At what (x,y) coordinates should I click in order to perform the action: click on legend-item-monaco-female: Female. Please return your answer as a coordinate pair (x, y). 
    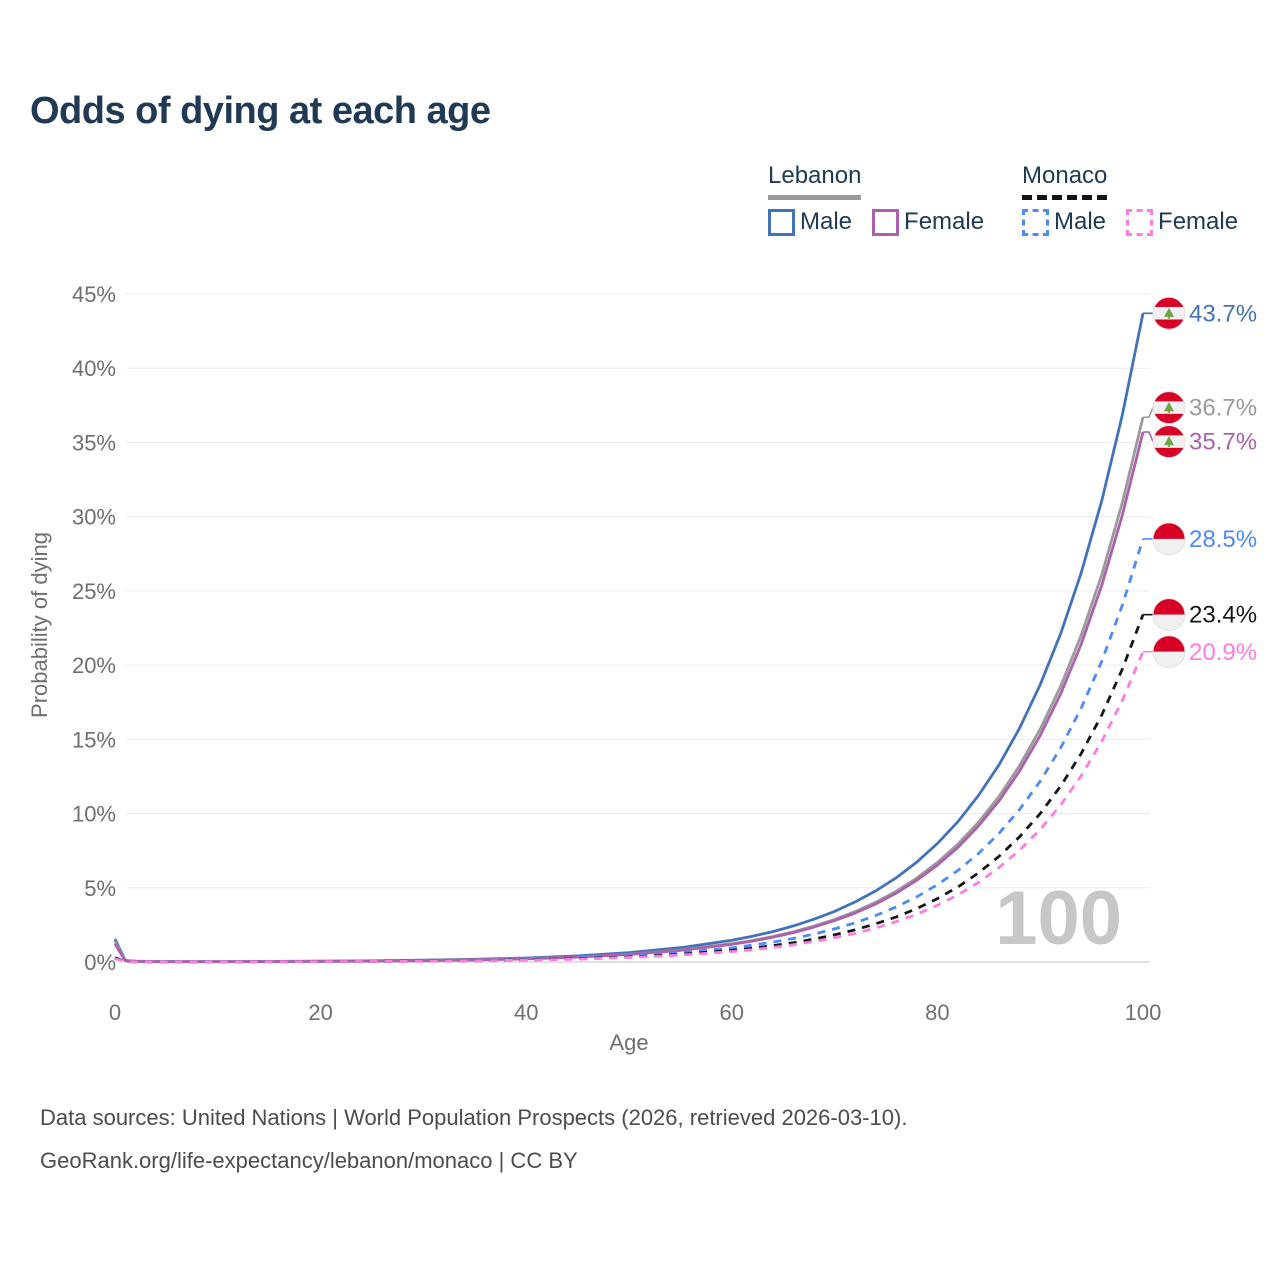
    Looking at the image, I should click on (1182, 222).